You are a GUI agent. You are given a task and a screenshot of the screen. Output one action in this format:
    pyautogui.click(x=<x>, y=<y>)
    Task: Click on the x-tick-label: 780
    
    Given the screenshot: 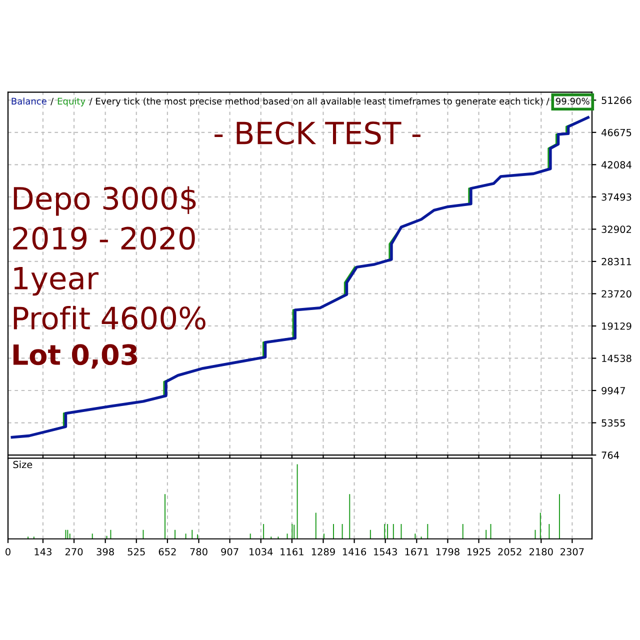 What is the action you would take?
    pyautogui.click(x=199, y=552)
    